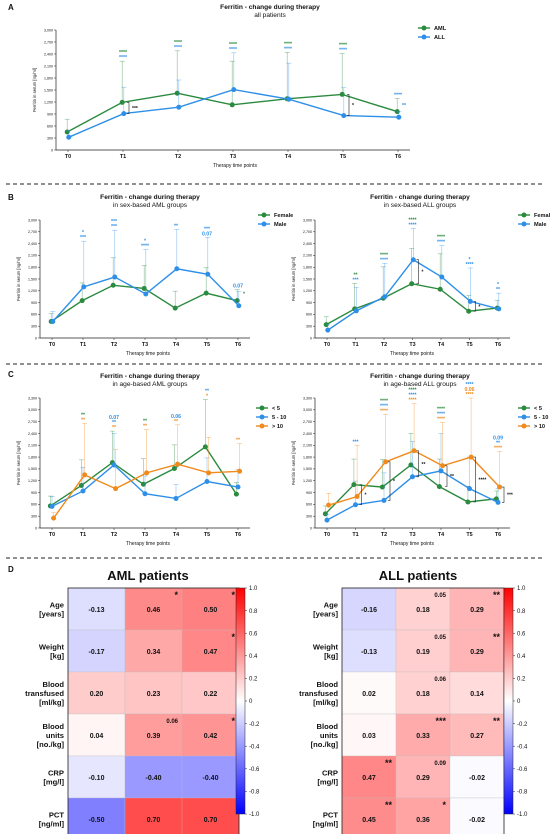  What do you see at coordinates (343, 157) in the screenshot?
I see `x-tick-label: T5` at bounding box center [343, 157].